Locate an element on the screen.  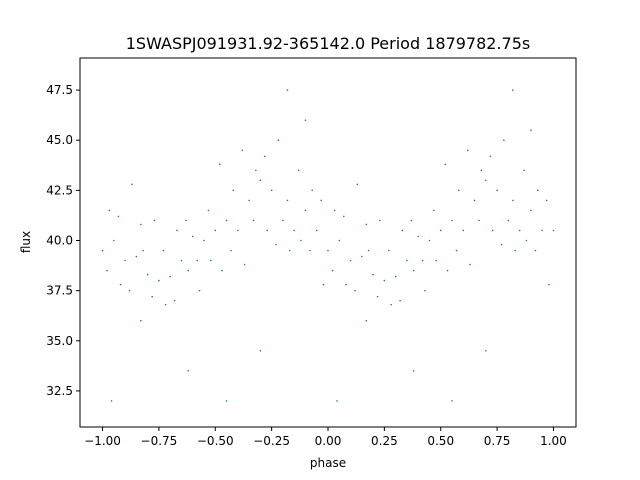
x-tick-label: 0.50 is located at coordinates (440, 441).